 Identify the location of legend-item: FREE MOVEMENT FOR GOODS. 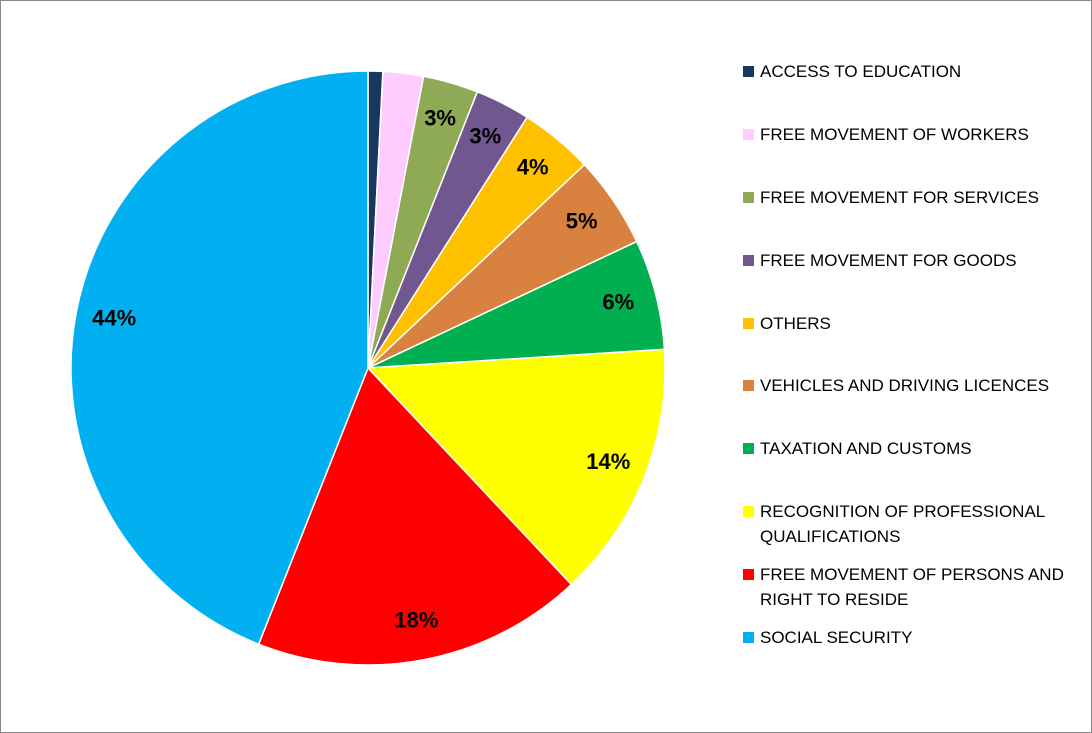
(908, 260).